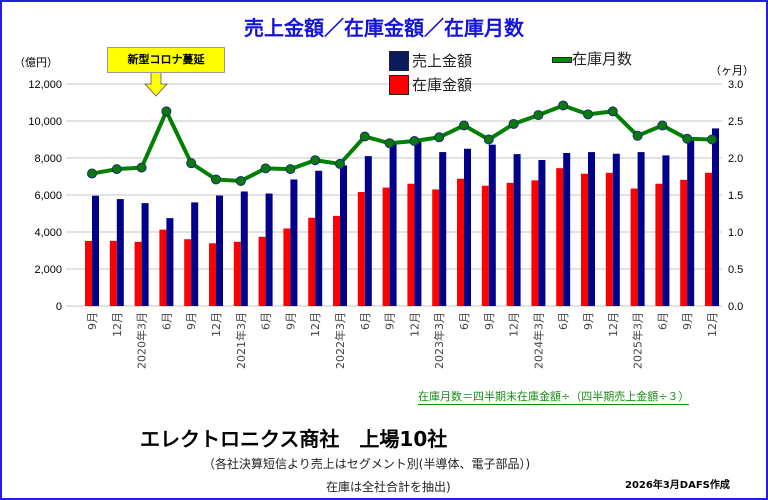 Image resolution: width=768 pixels, height=500 pixels. Describe the element at coordinates (340, 340) in the screenshot. I see `x-tick-label: 2022年3月` at that location.